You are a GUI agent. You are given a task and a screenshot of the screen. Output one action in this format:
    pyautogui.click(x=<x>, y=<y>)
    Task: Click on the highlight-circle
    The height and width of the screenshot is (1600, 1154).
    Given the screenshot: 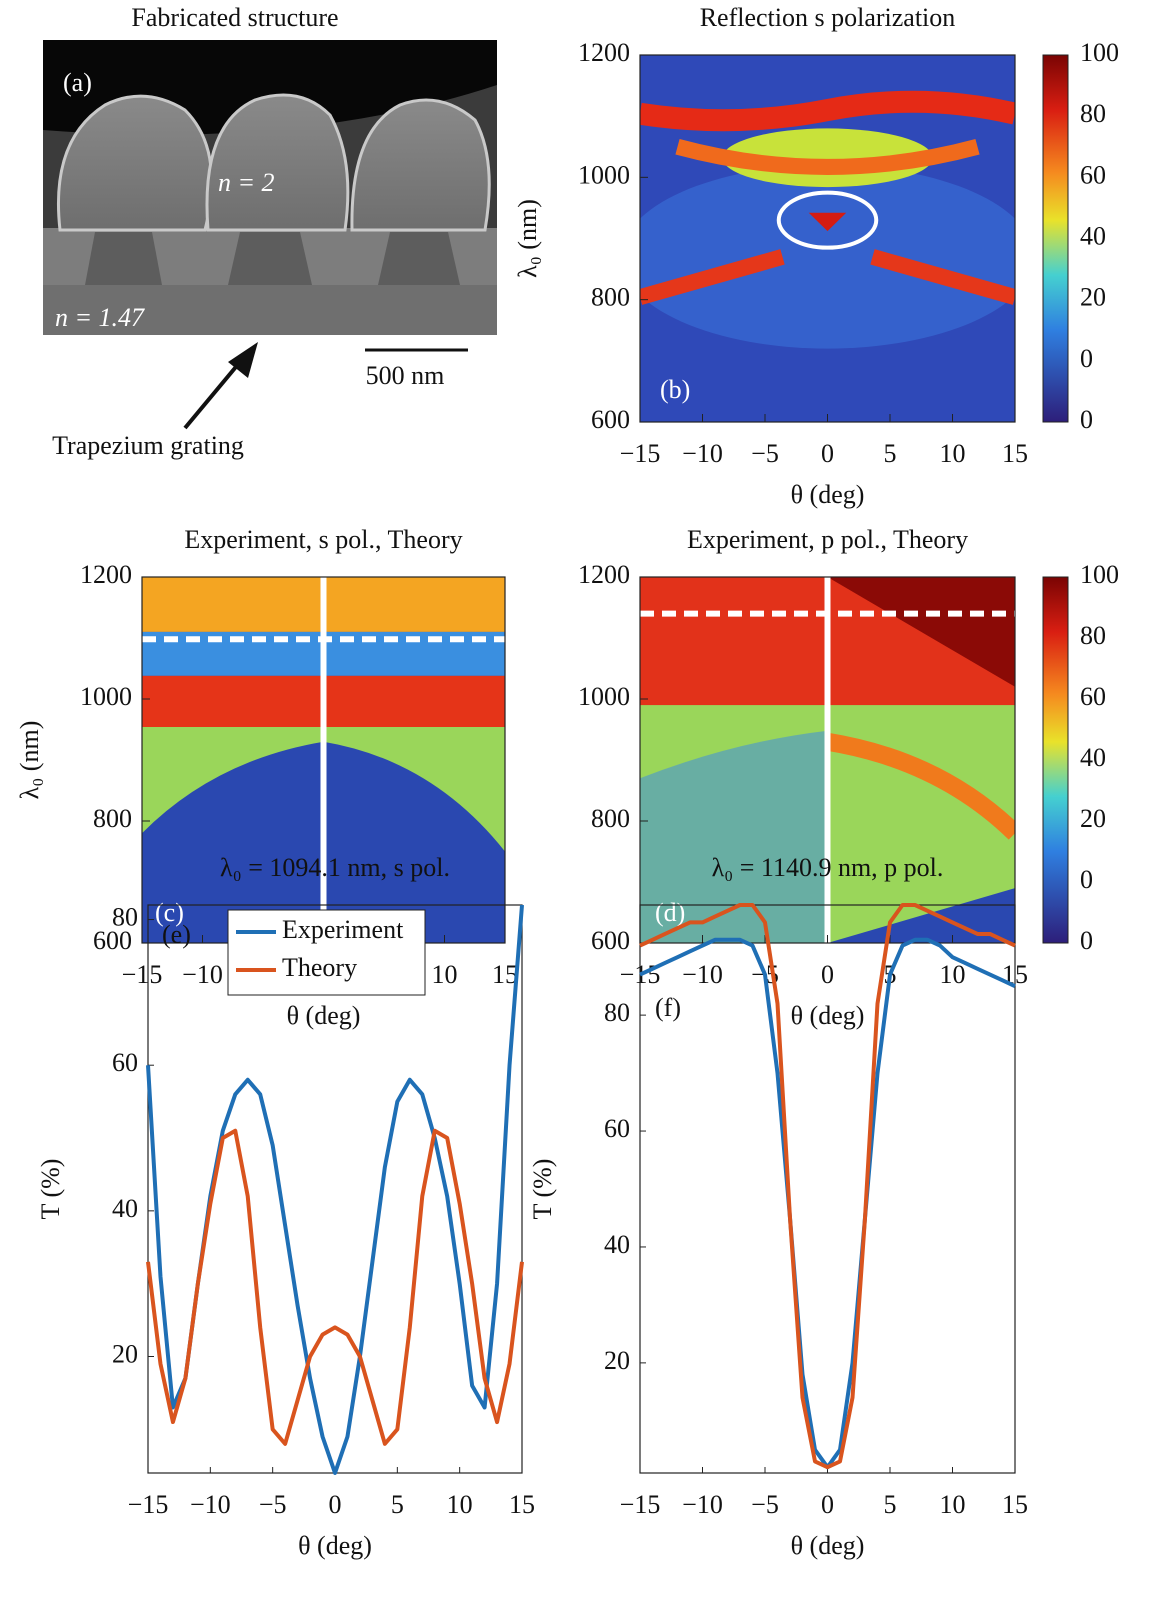 What is the action you would take?
    pyautogui.click(x=827, y=220)
    